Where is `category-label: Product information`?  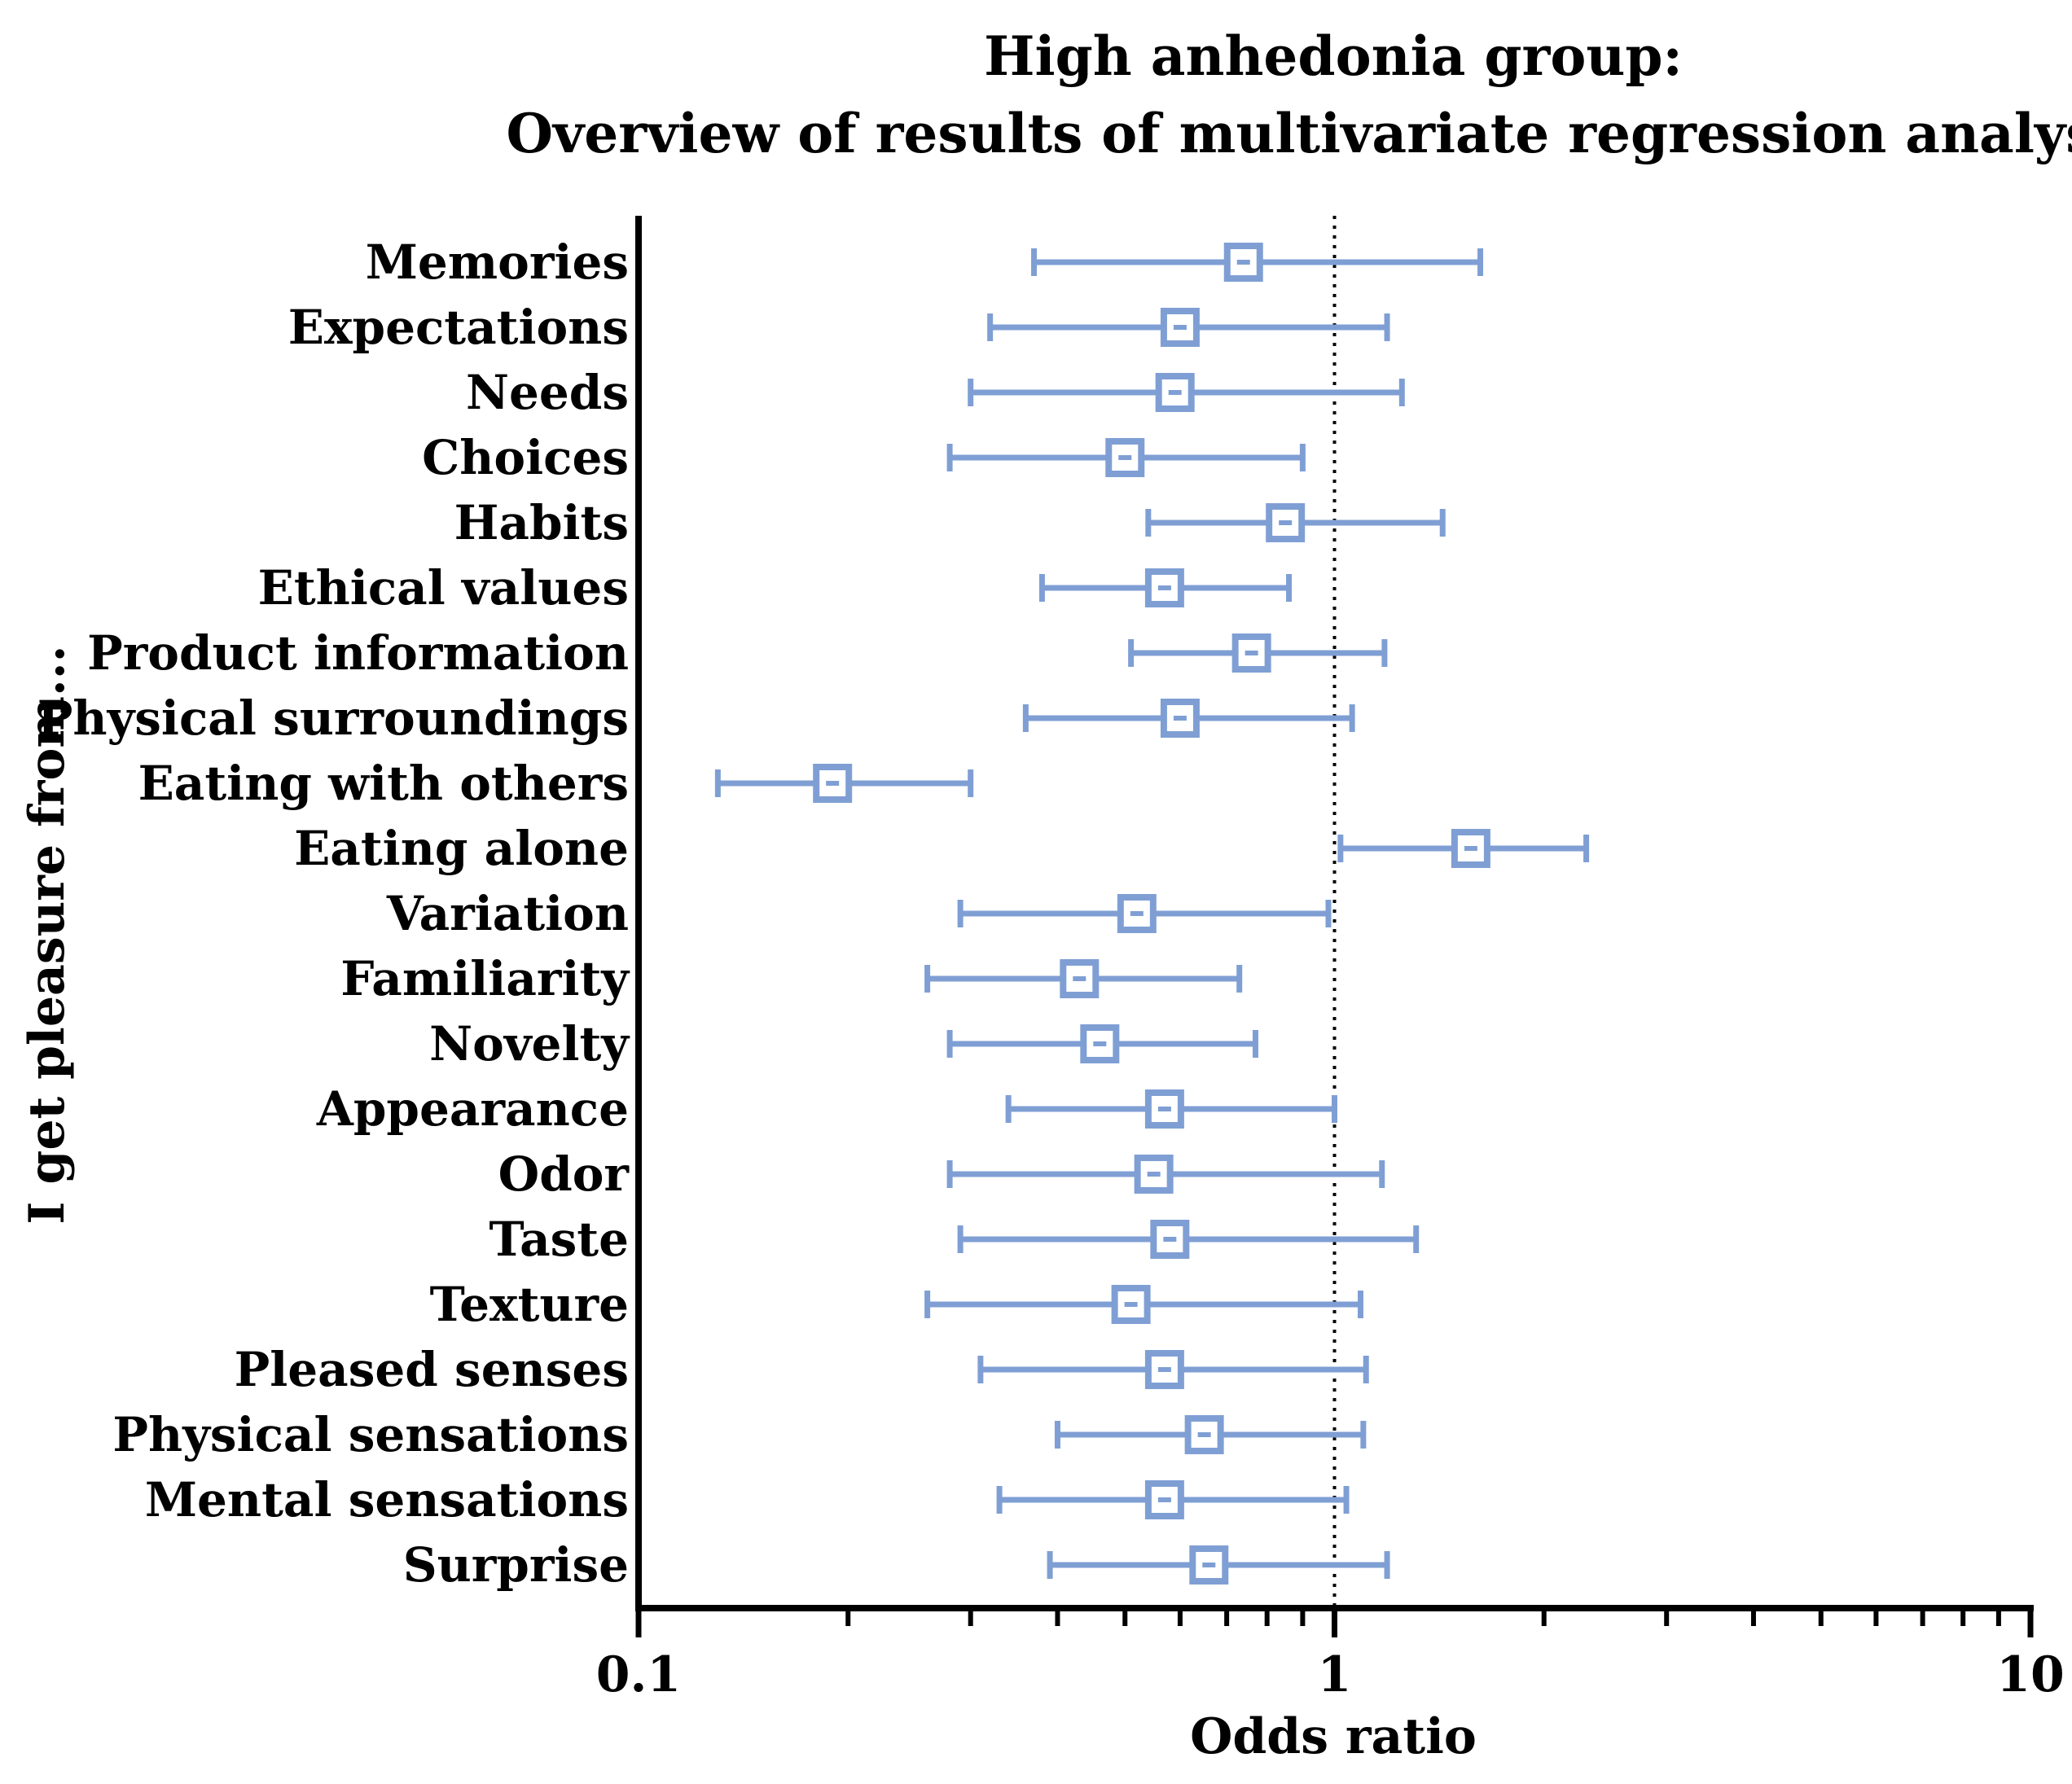
category-label: Product information is located at coordinates (358, 653).